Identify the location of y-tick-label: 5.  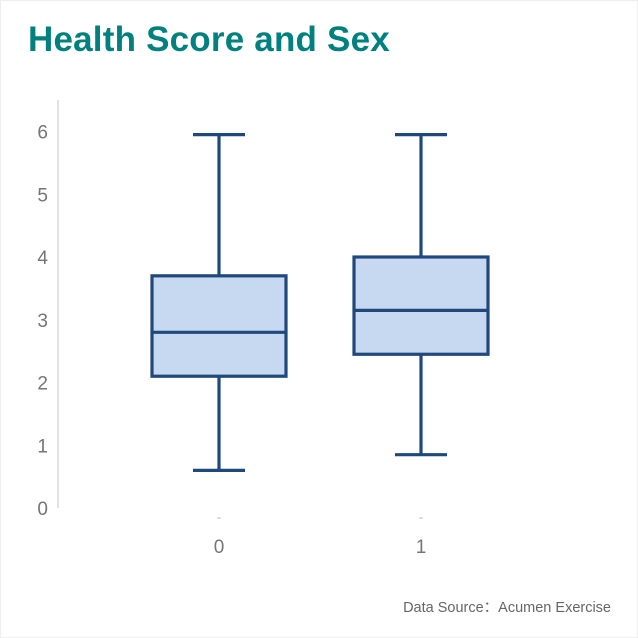
(42, 195).